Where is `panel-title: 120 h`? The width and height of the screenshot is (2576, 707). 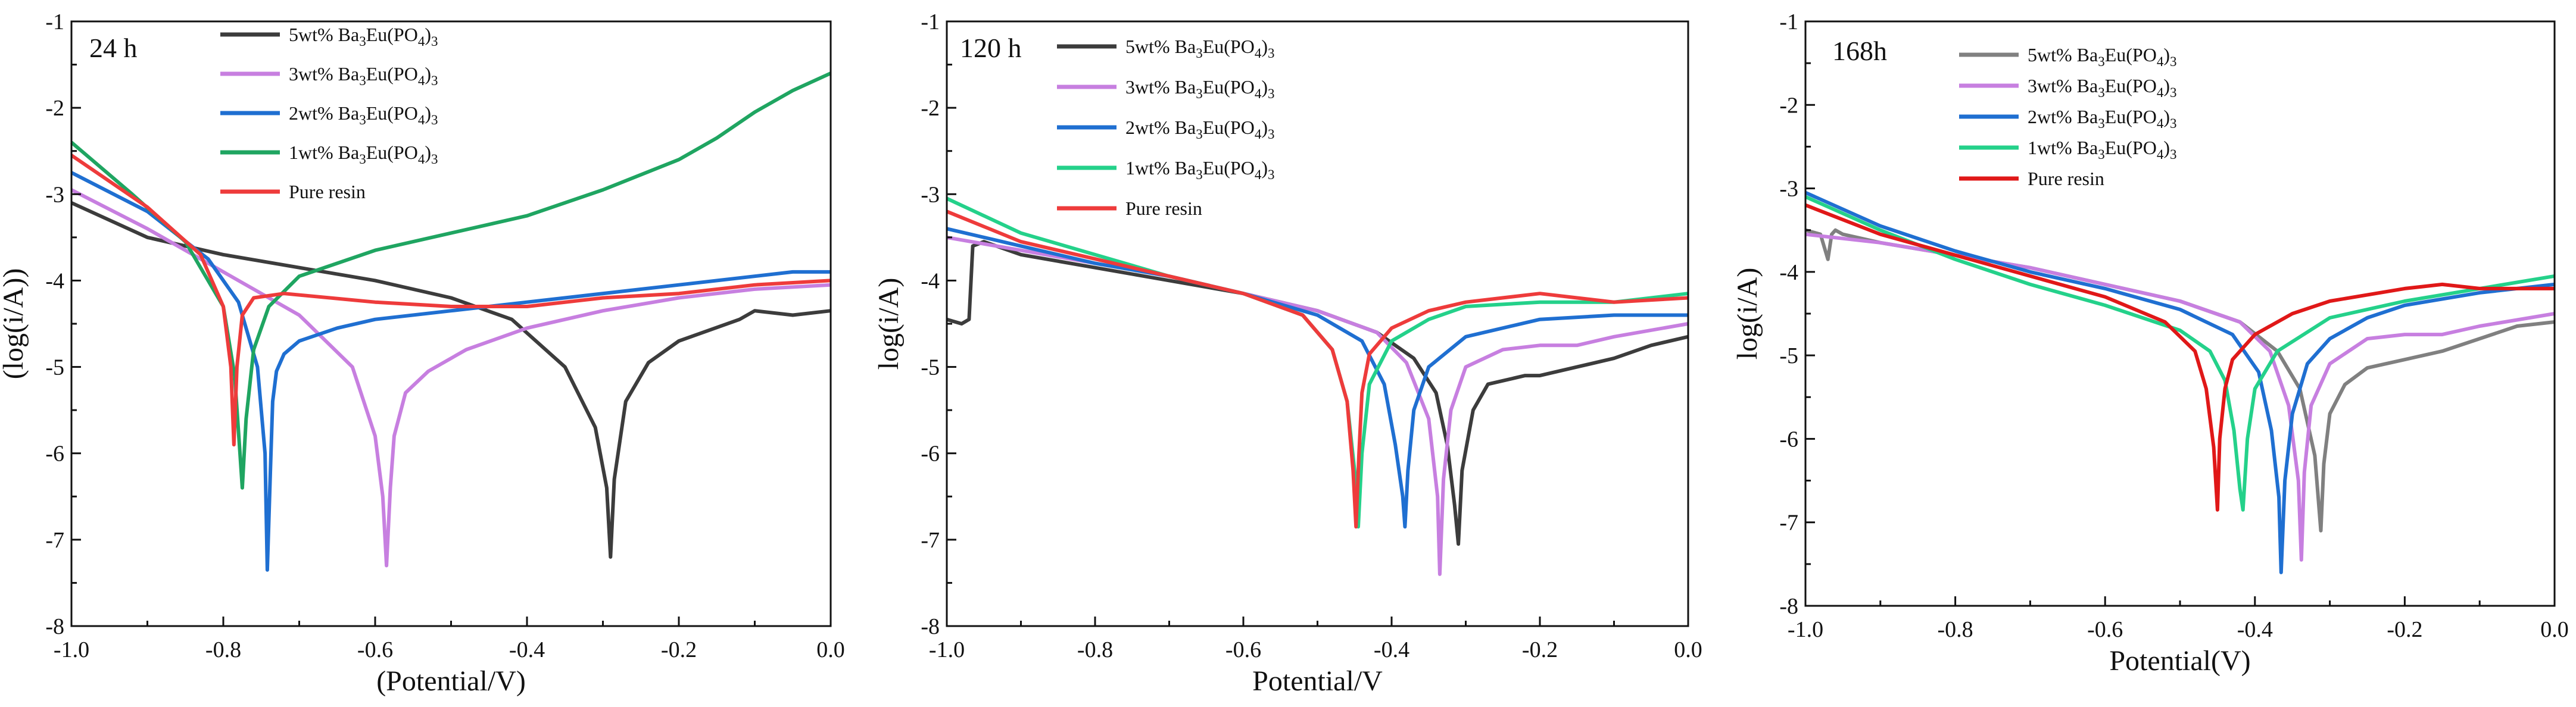
panel-title: 120 h is located at coordinates (991, 48).